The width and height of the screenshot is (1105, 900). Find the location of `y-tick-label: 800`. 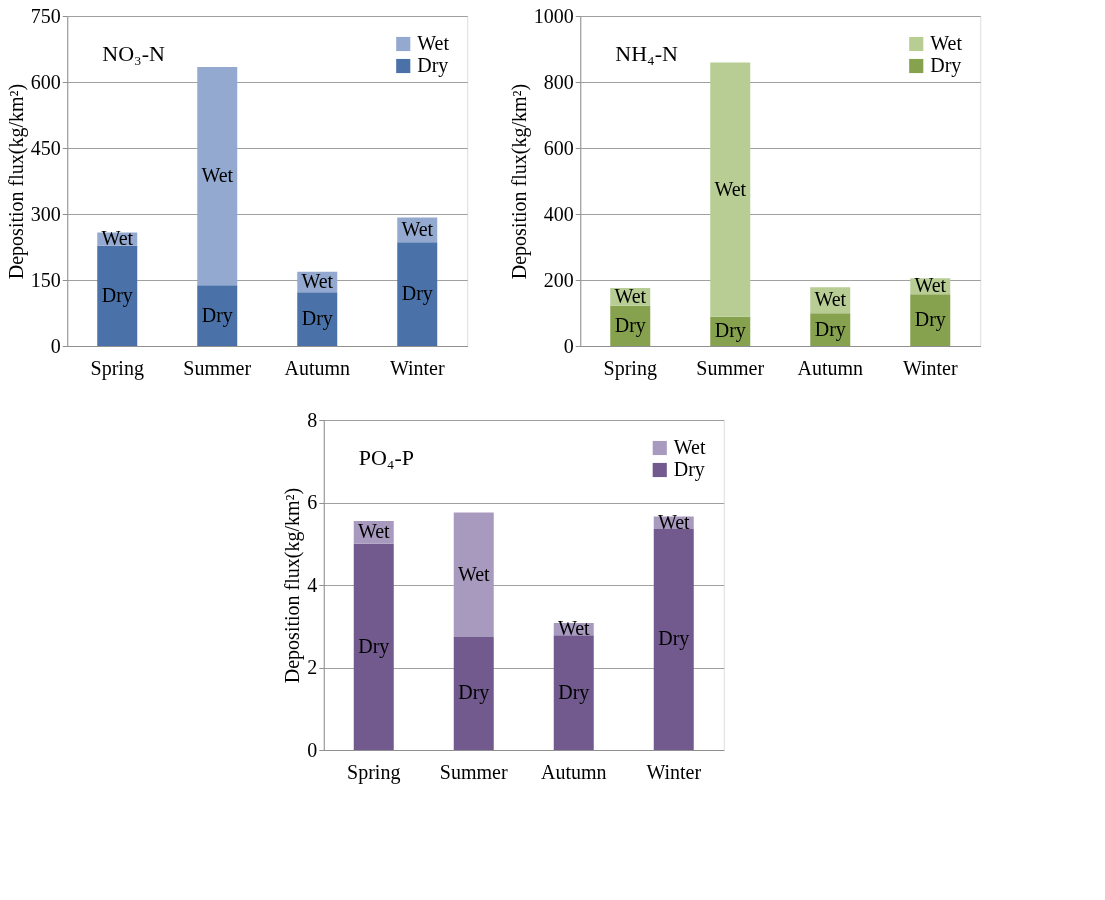

y-tick-label: 800 is located at coordinates (558, 81).